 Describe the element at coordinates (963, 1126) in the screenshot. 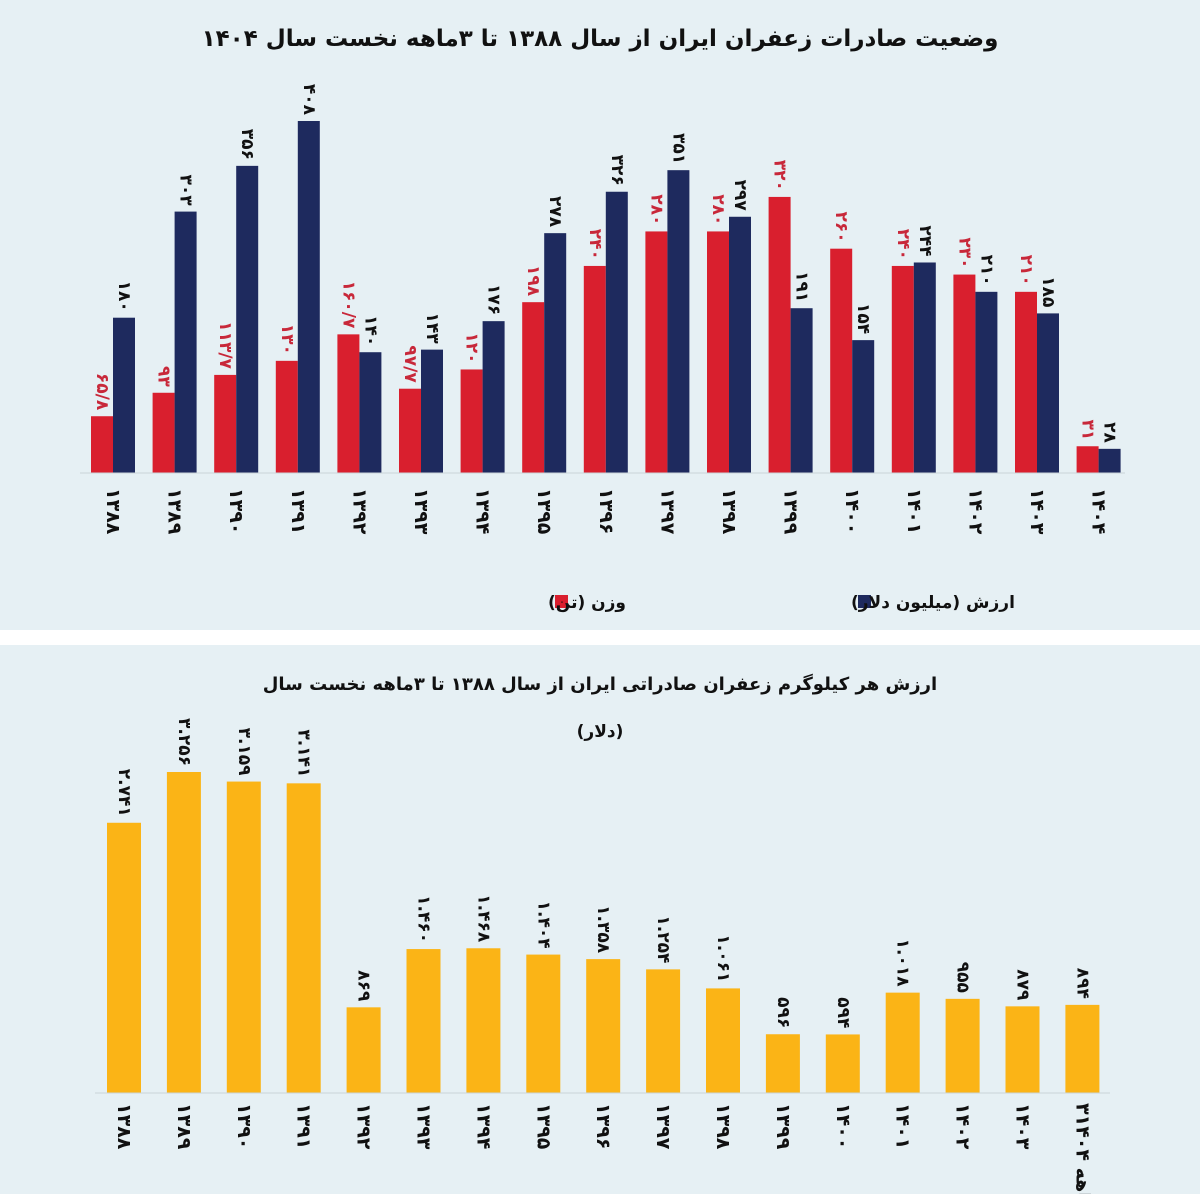

I see `x-tick-label: ۱۴۰۲` at that location.